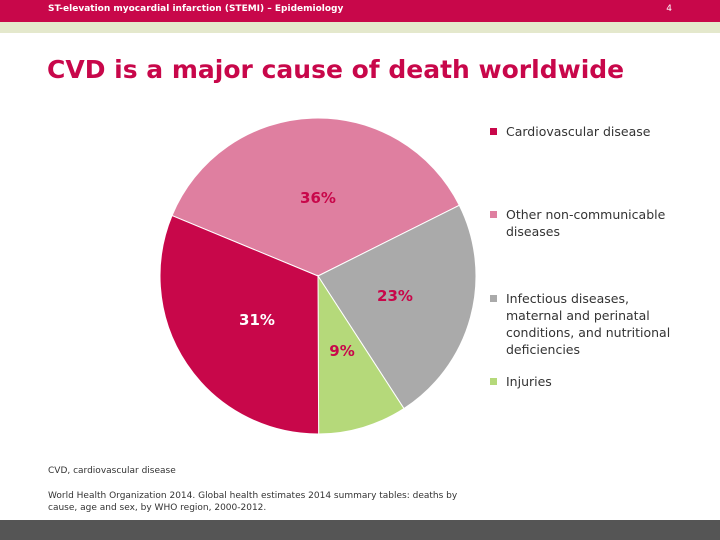  Describe the element at coordinates (578, 131) in the screenshot. I see `legend-label: Cardiovascular disease` at that location.